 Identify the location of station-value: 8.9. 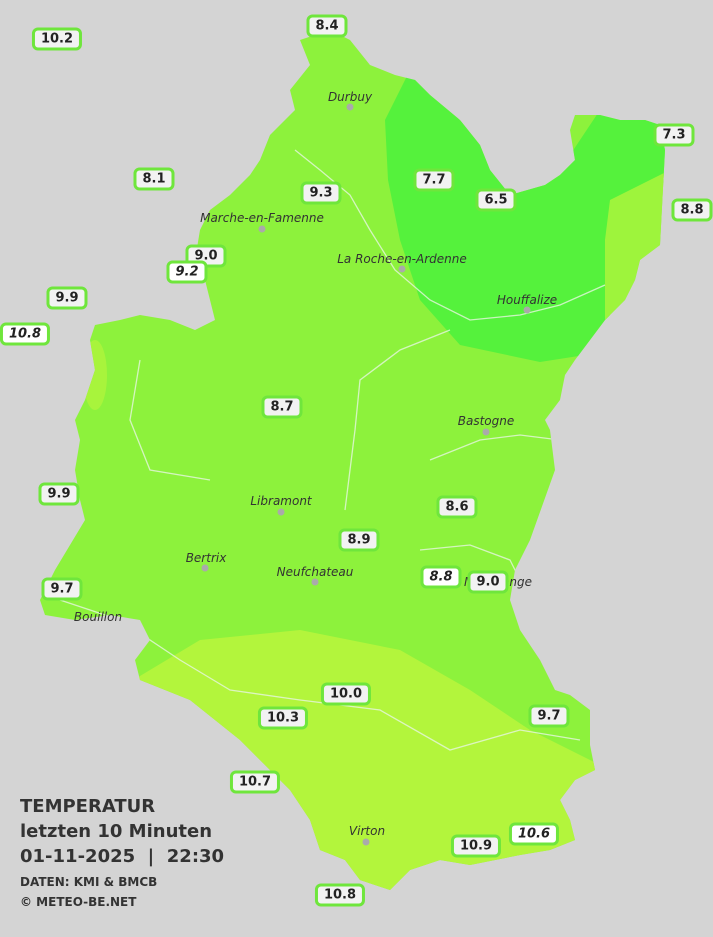
(359, 540).